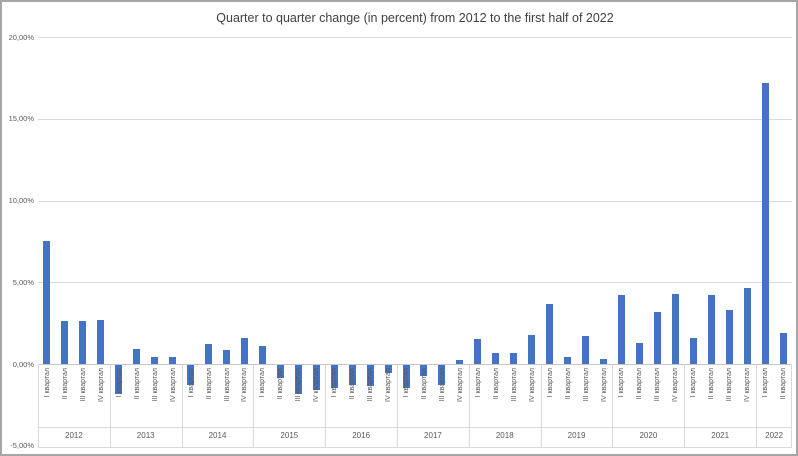  What do you see at coordinates (576, 435) in the screenshot?
I see `year-label-2019: 2019` at bounding box center [576, 435].